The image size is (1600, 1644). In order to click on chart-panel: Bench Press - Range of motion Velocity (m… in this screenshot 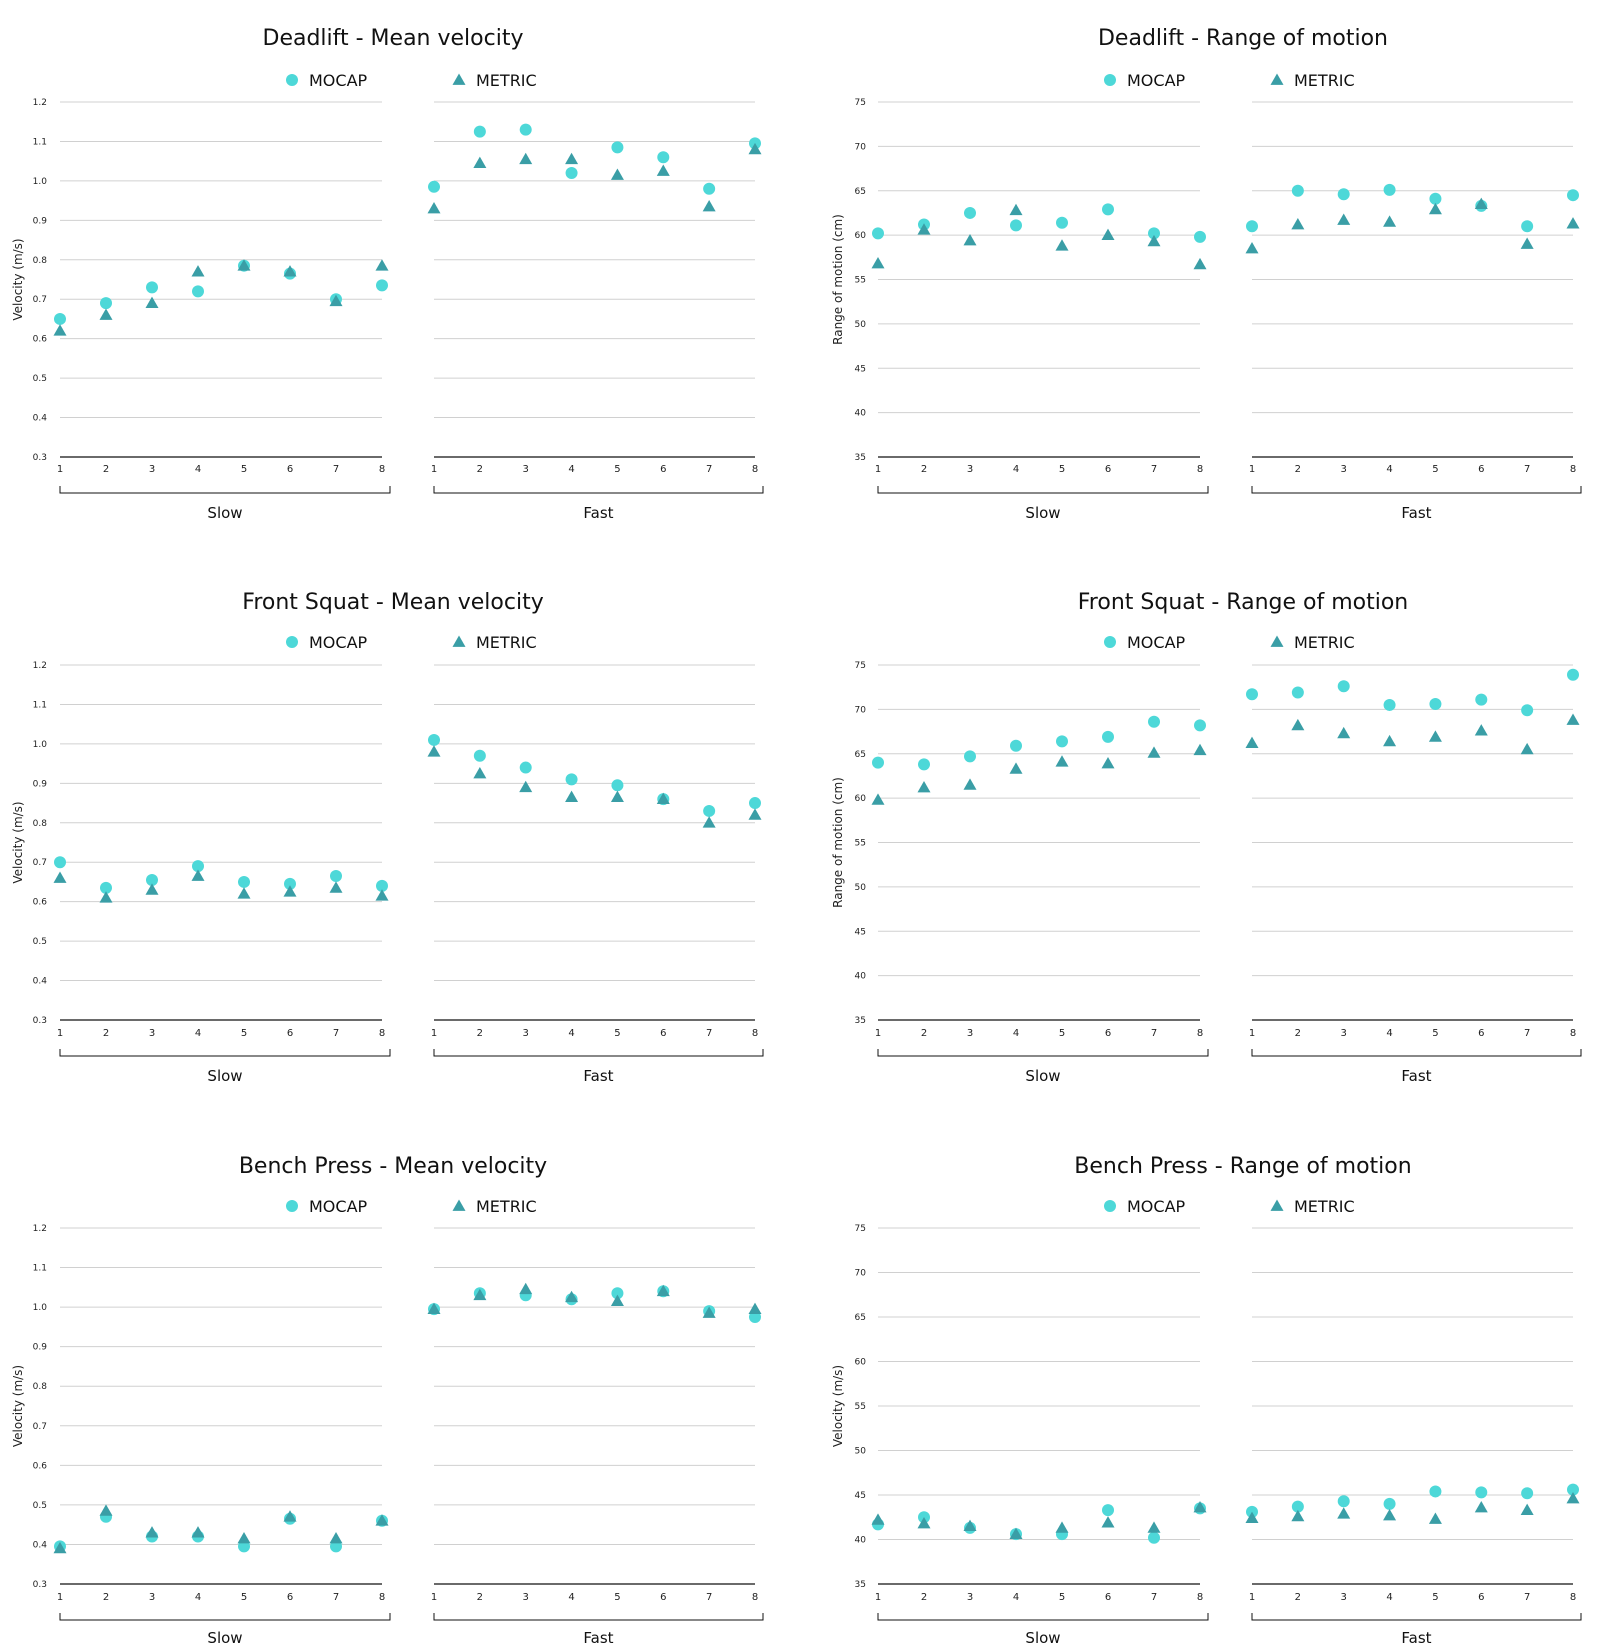, I will do `click(1206, 1399)`.